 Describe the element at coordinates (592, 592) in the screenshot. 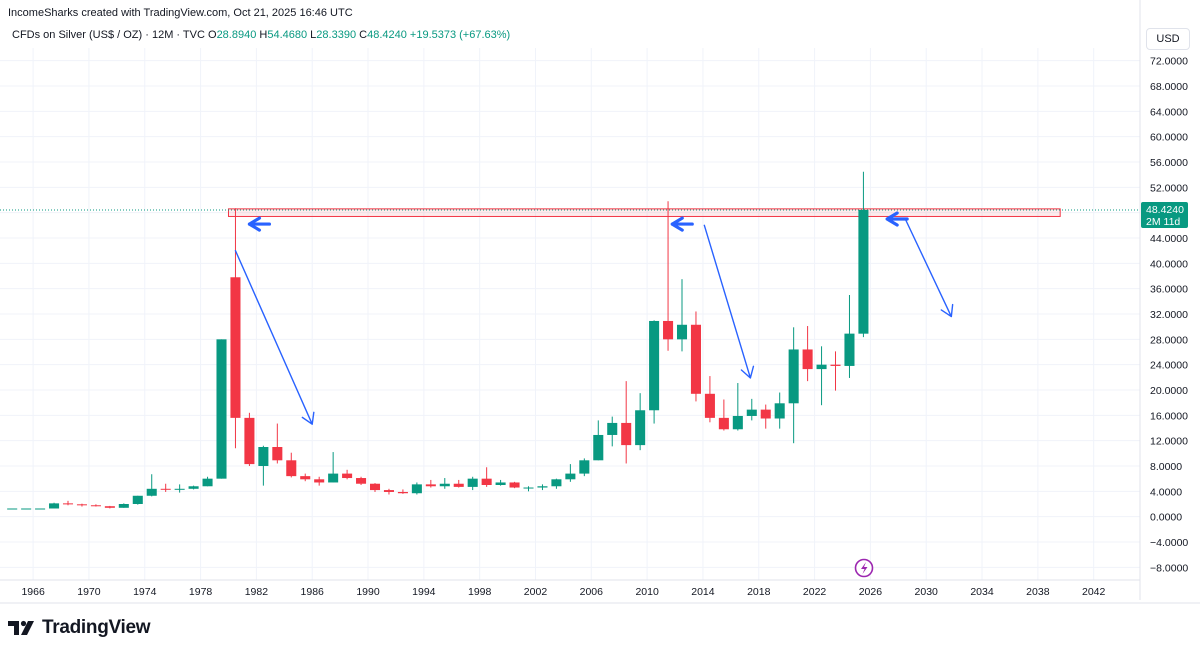

I see `x-tick-label: 2006` at that location.